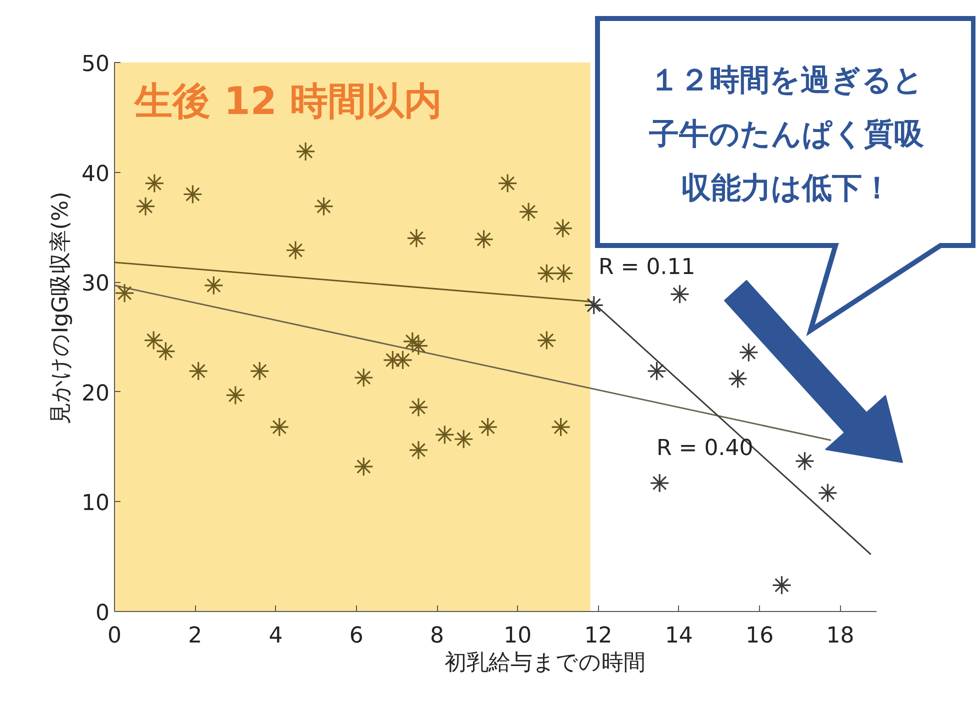  What do you see at coordinates (786, 134) in the screenshot?
I see `annotation: １２時間を過ぎると子牛のたんぱく質吸収能力は低下！` at bounding box center [786, 134].